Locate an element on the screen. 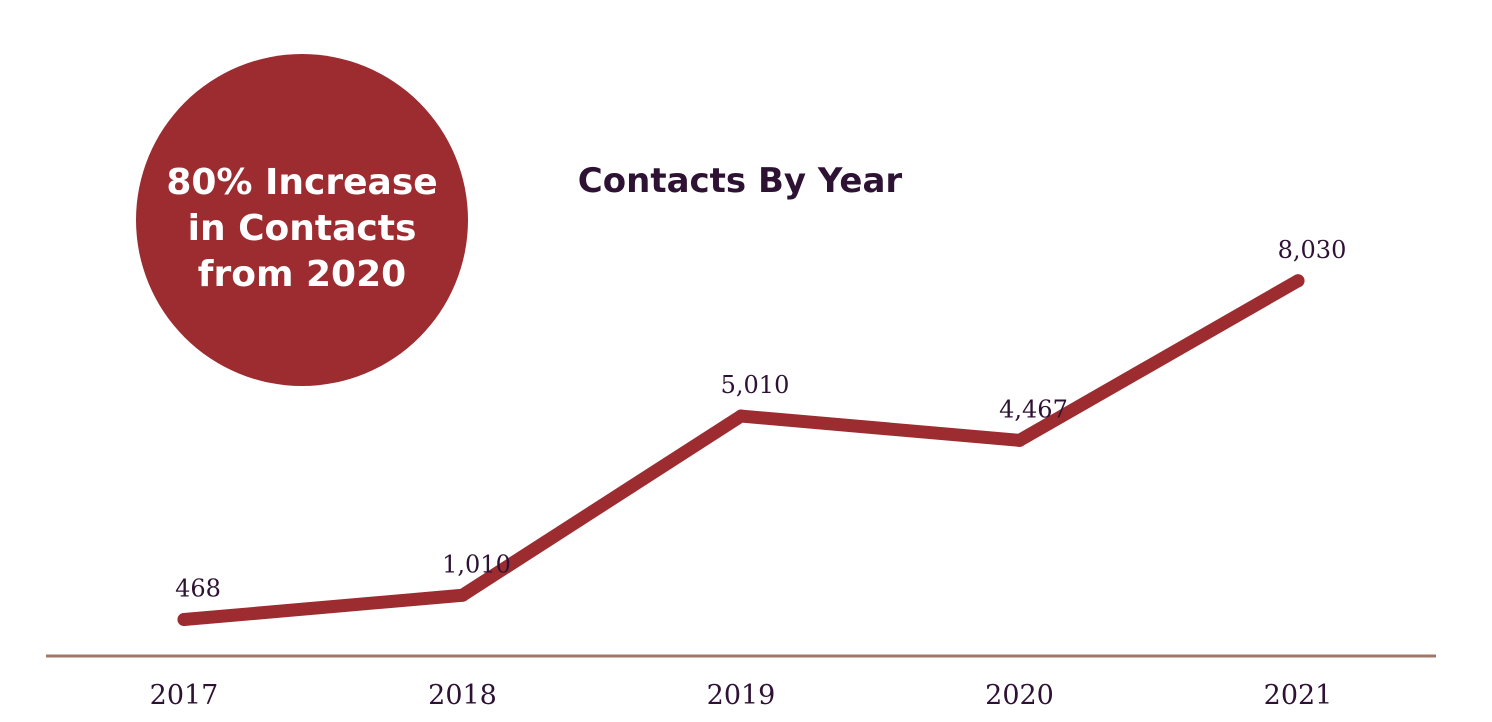 Image resolution: width=1492 pixels, height=722 pixels. ticks-layer: 2017 2018 2019 2020 2021 is located at coordinates (741, 695).